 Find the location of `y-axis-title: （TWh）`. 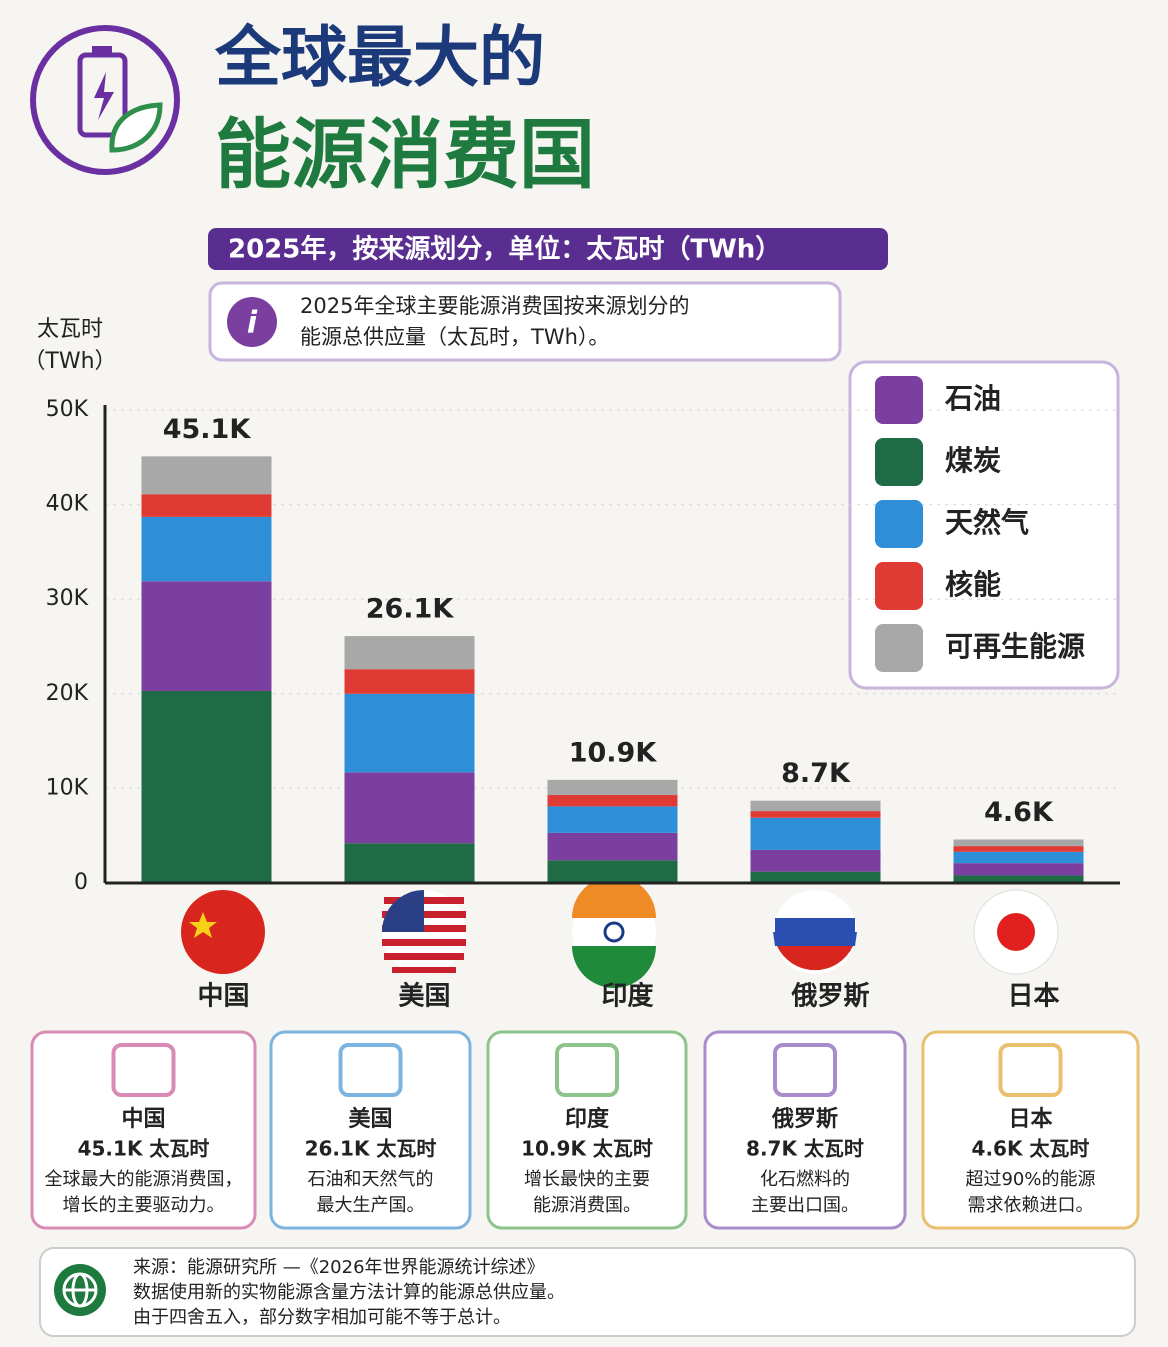

y-axis-title: （TWh） is located at coordinates (69, 361).